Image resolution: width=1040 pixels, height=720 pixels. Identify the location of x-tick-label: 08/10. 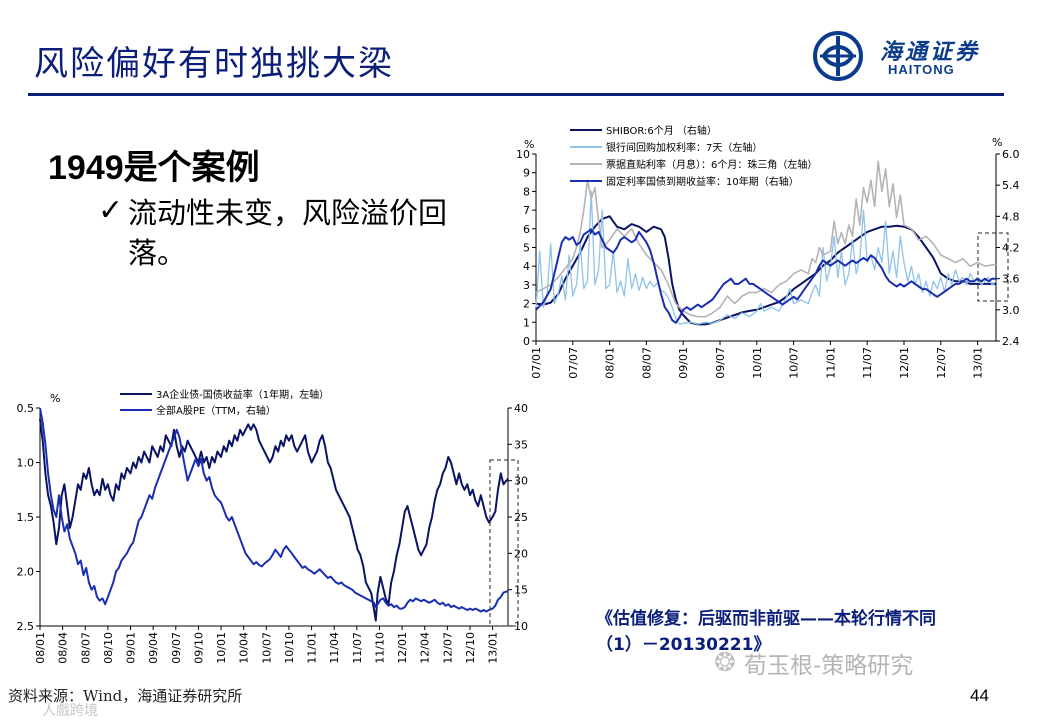
(108, 648).